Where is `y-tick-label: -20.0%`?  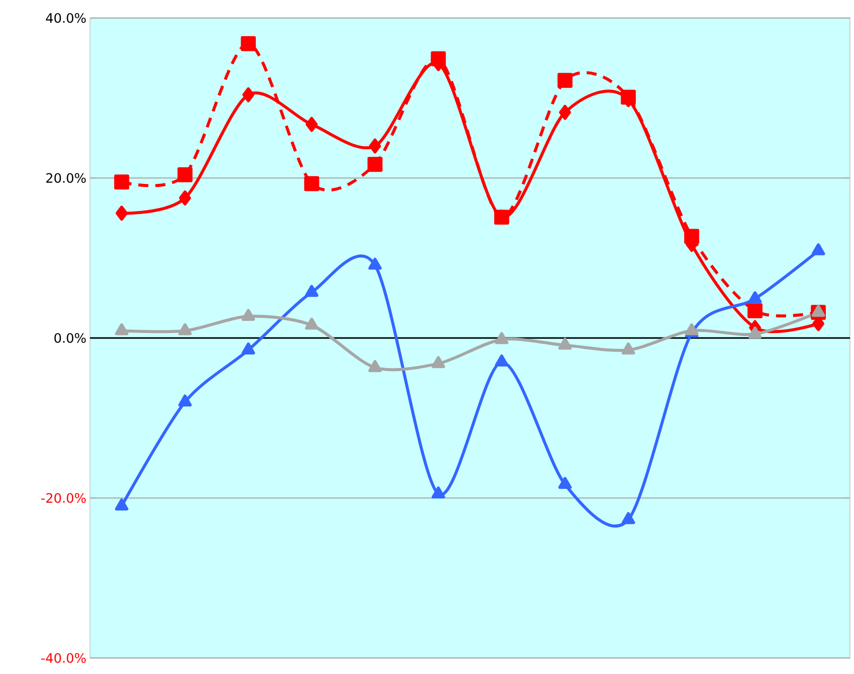 y-tick-label: -20.0% is located at coordinates (63, 498).